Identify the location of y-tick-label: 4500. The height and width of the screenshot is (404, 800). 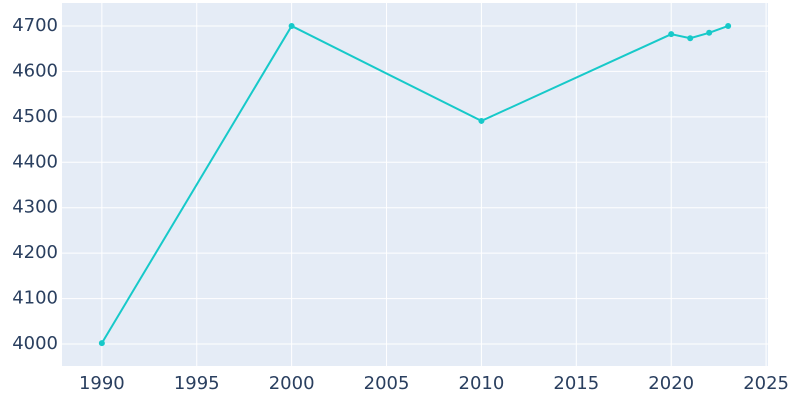
(35, 116).